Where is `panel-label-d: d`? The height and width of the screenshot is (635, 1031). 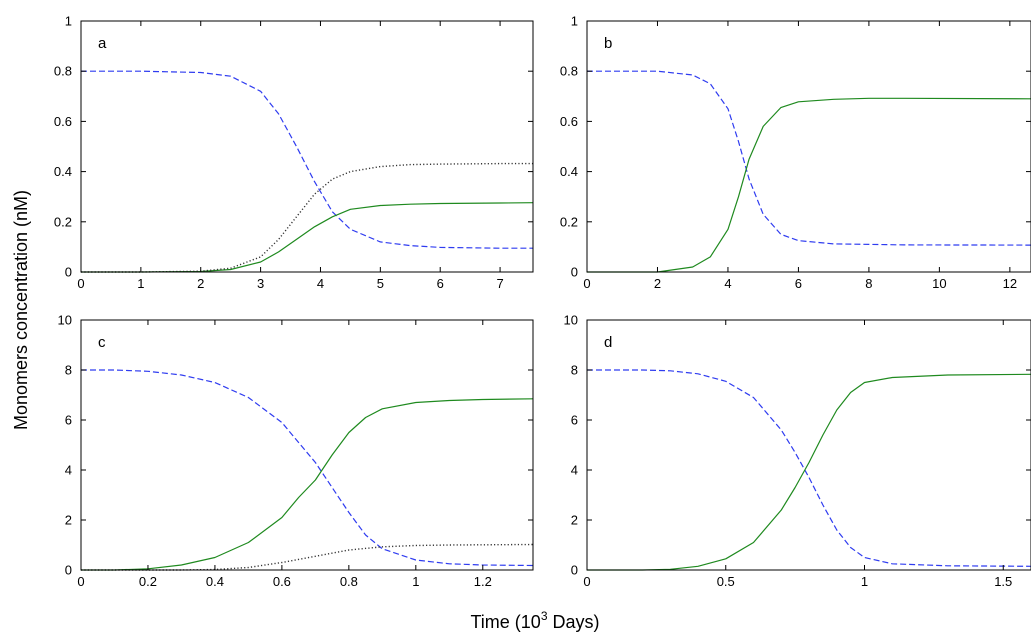 panel-label-d: d is located at coordinates (608, 342).